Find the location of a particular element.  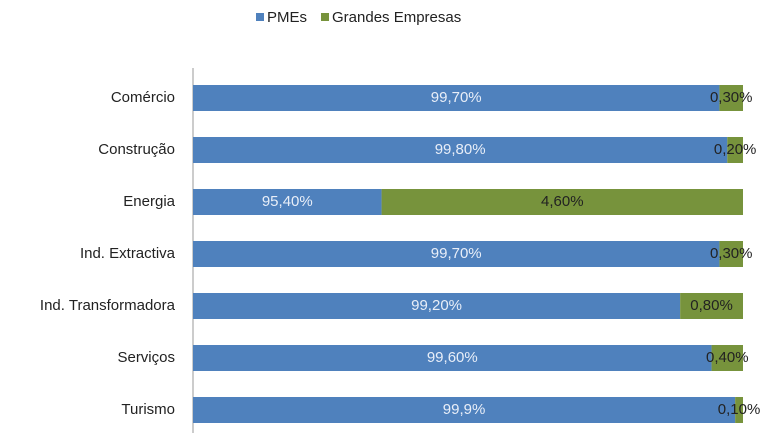

value-label: 99,80% is located at coordinates (460, 149).